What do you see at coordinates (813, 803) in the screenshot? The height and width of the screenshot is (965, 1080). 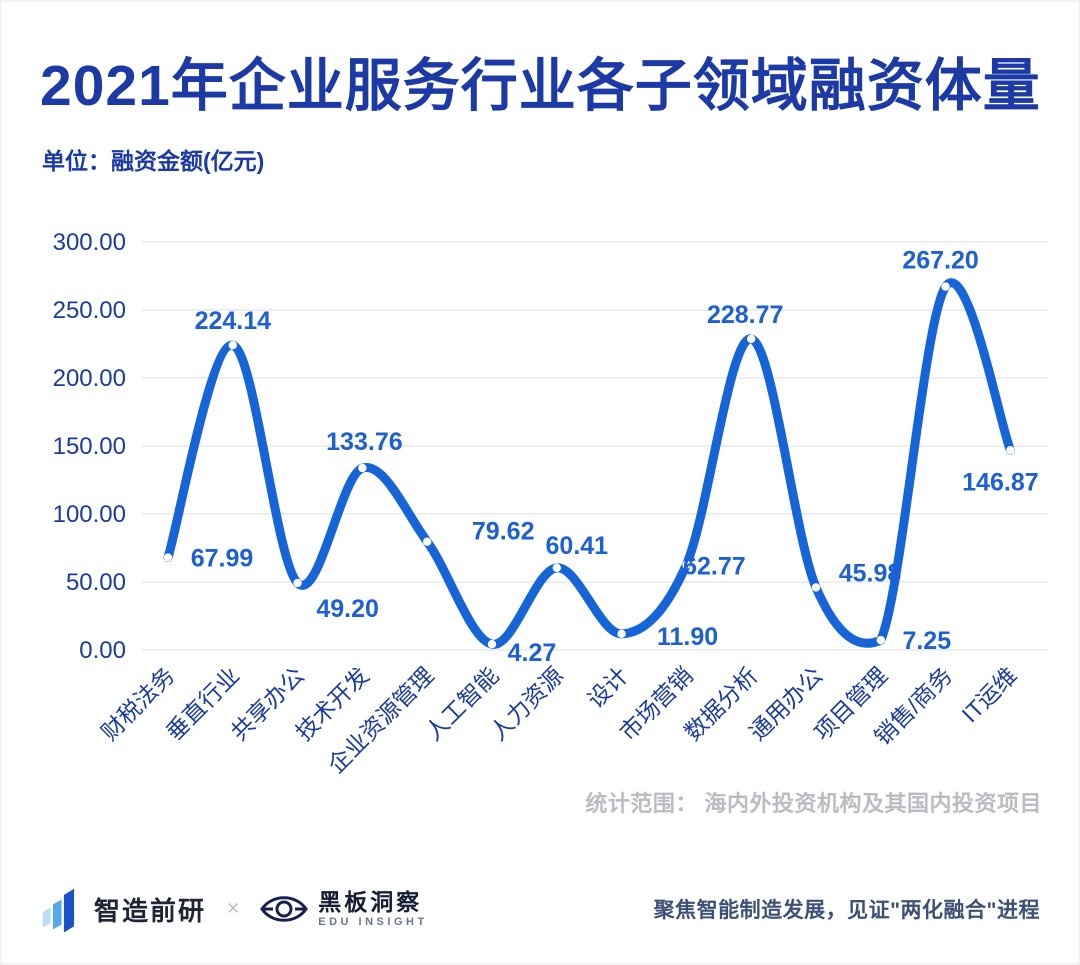 I see `statistics-scope-note: 统计范围： 海内外投资机构及其国内投资项目` at bounding box center [813, 803].